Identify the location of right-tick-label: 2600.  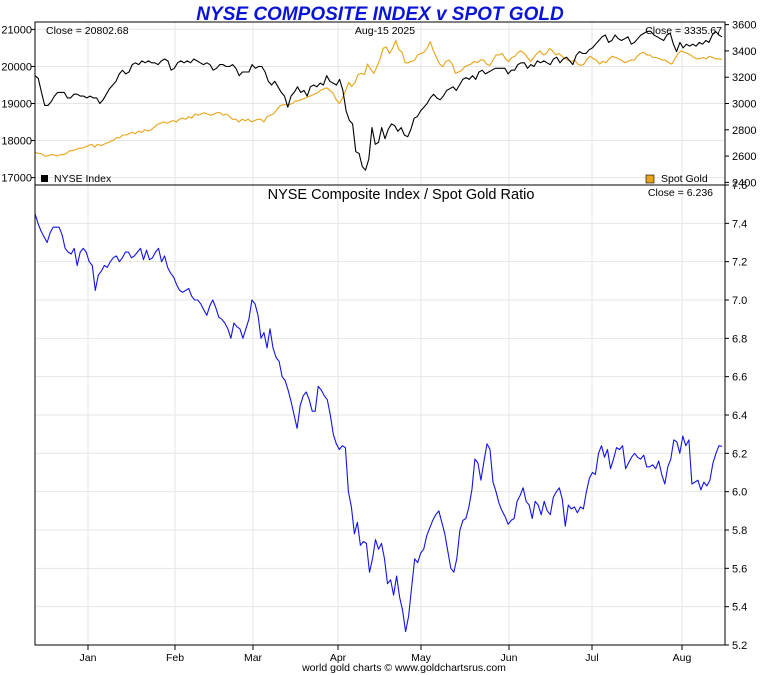
(744, 157).